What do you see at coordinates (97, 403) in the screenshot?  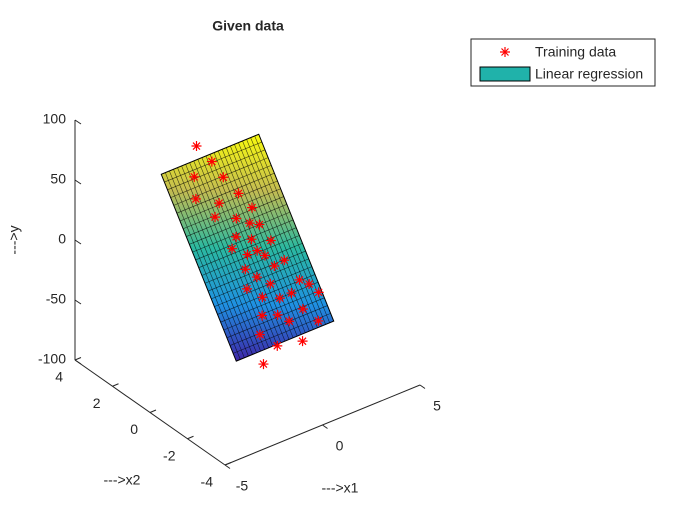 I see `y-tick-label: 2` at bounding box center [97, 403].